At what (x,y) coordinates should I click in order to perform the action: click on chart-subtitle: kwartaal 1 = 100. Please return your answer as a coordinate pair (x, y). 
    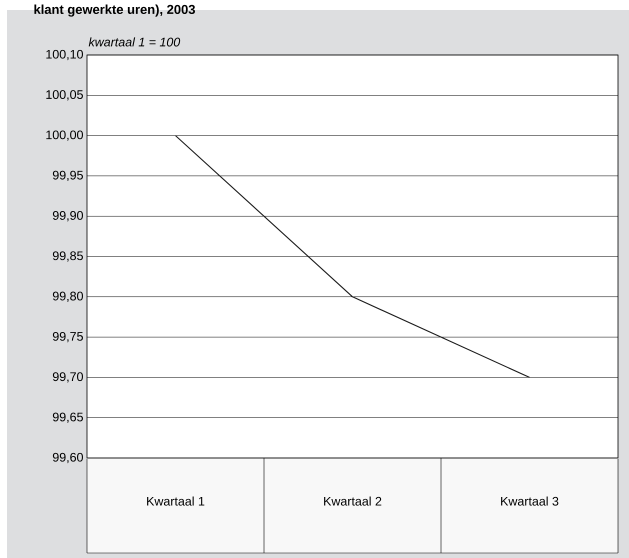
    Looking at the image, I should click on (134, 41).